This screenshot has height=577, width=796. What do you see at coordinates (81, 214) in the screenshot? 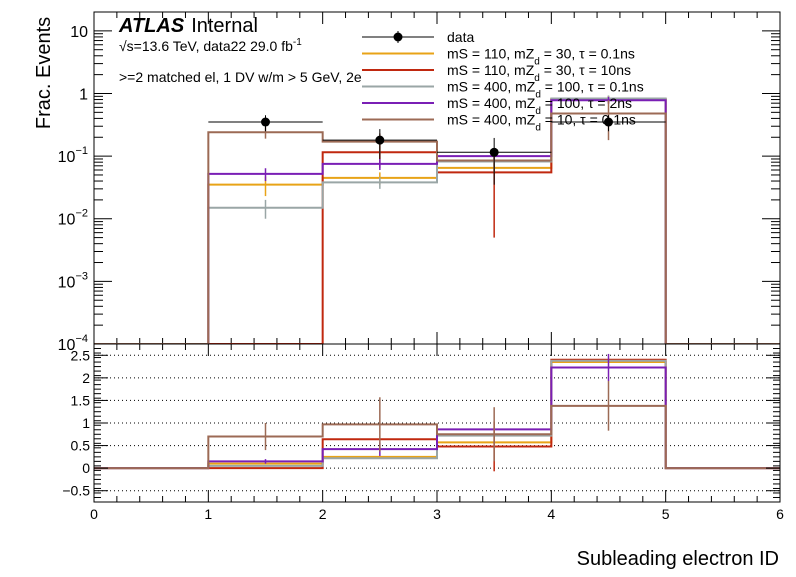
I see `y-tick-exponent: −2` at bounding box center [81, 214].